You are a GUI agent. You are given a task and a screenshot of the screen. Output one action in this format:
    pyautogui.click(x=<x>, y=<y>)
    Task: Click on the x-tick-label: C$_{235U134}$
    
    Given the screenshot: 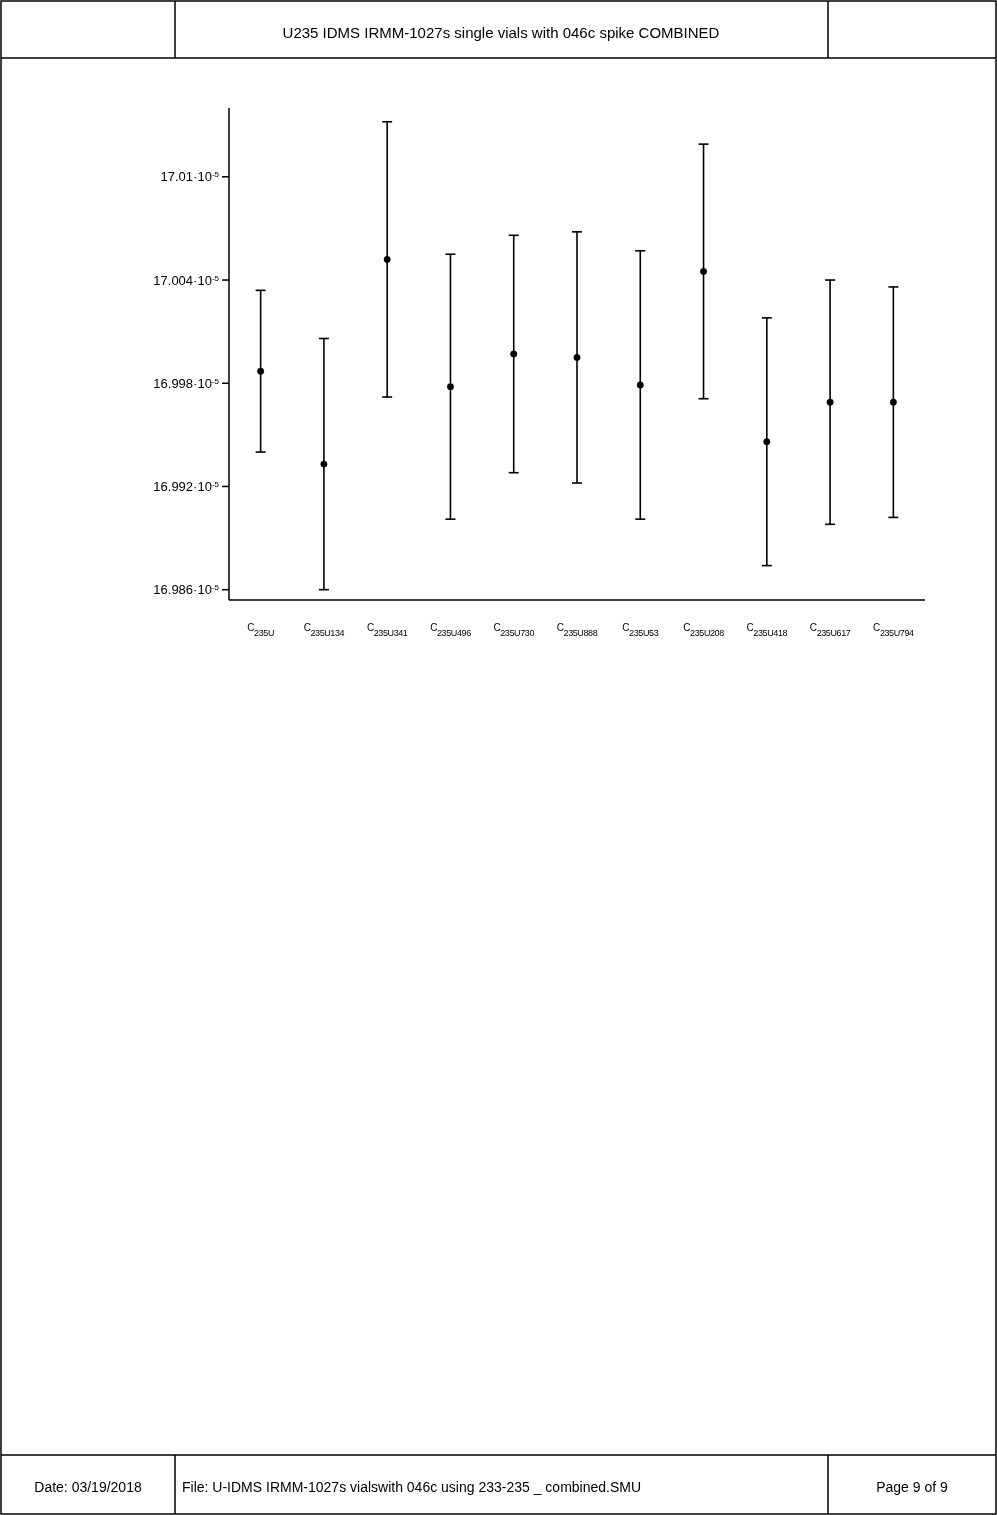 What is the action you would take?
    pyautogui.click(x=324, y=630)
    